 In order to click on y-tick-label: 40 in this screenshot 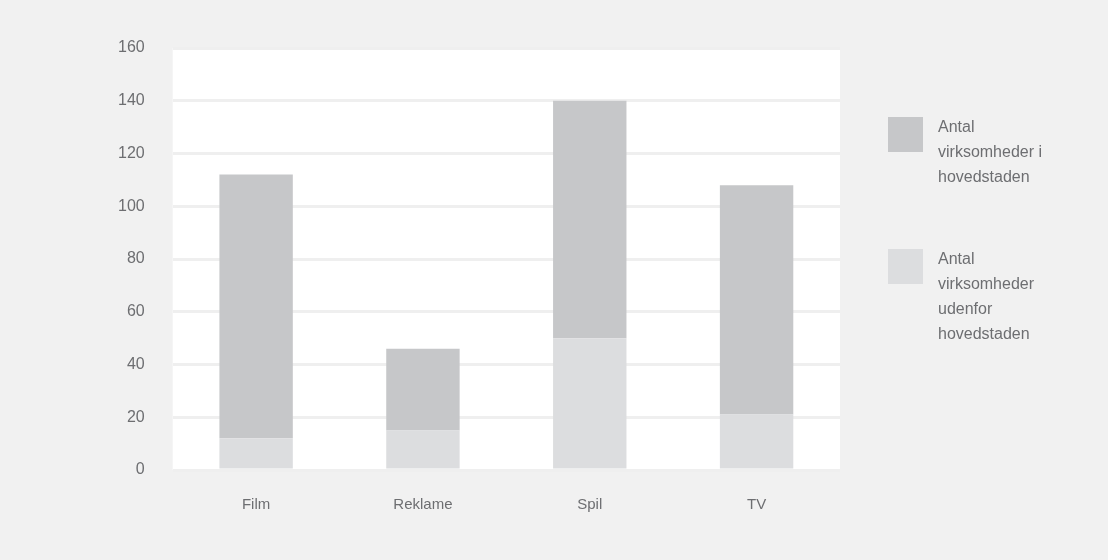, I will do `click(135, 363)`.